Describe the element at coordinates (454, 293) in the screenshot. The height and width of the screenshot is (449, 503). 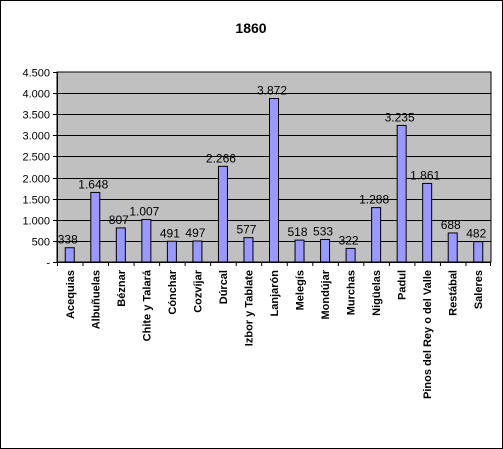
I see `x-tick-label: Restábal` at that location.